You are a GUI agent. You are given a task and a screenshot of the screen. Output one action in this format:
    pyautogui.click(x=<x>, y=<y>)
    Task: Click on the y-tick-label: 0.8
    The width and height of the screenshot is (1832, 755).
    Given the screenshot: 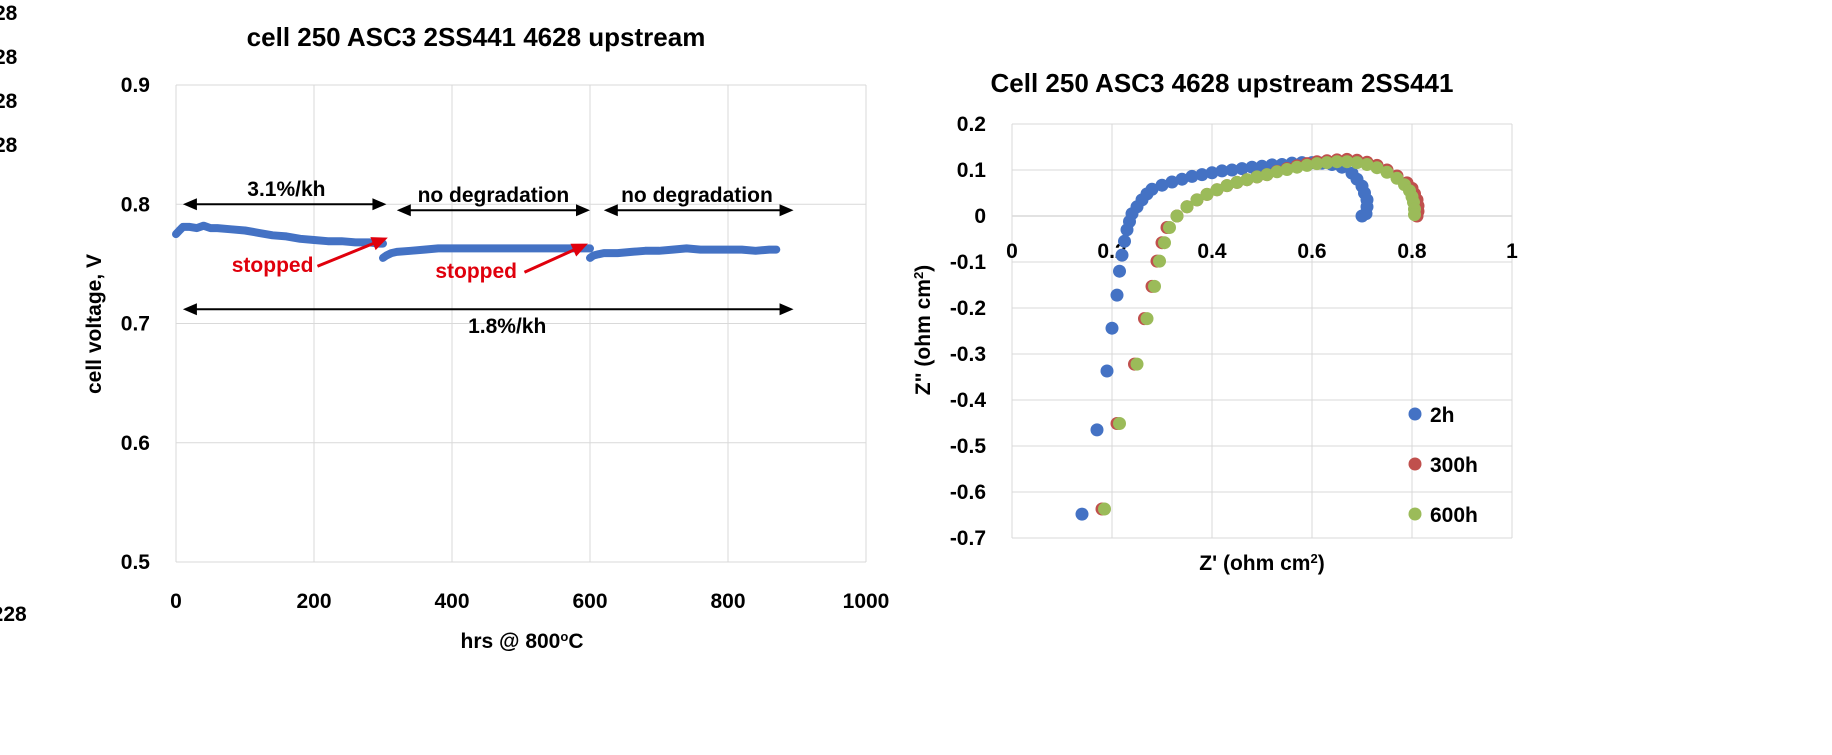 What is the action you would take?
    pyautogui.click(x=136, y=204)
    